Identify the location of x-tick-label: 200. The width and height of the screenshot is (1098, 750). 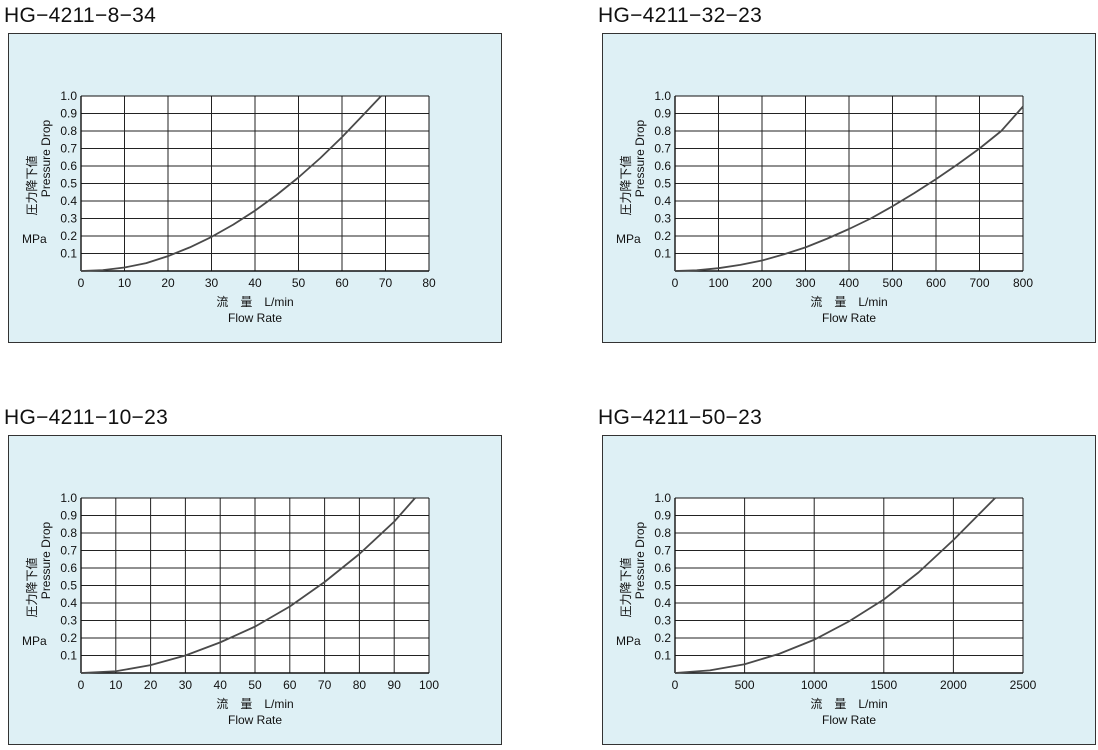
(762, 283).